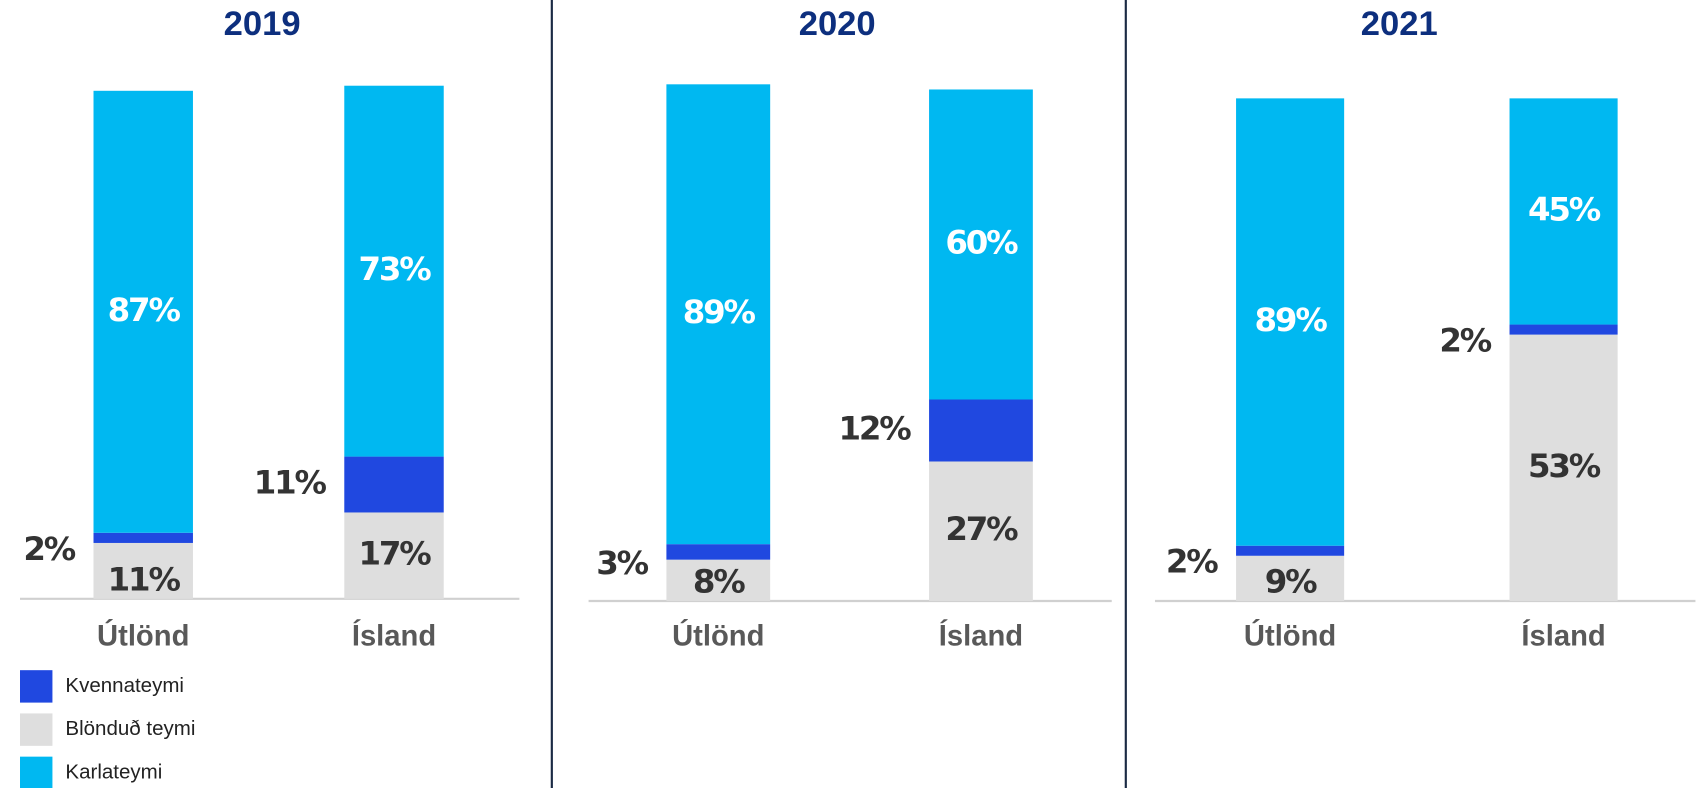 The height and width of the screenshot is (788, 1696). What do you see at coordinates (622, 563) in the screenshot?
I see `value-label: 3%` at bounding box center [622, 563].